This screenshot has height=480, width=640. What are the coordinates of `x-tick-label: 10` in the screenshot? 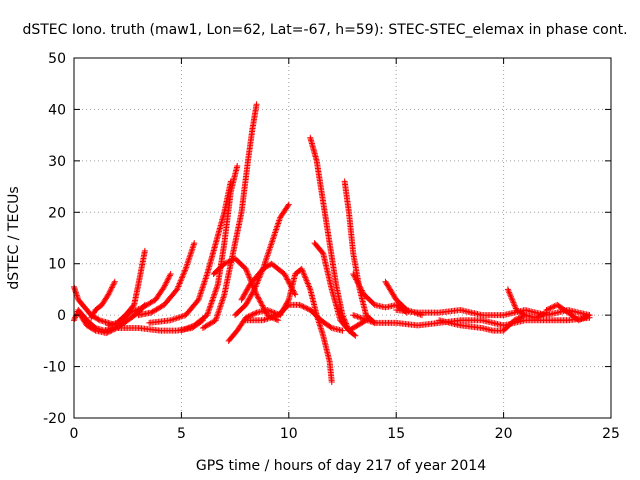 It's located at (289, 434).